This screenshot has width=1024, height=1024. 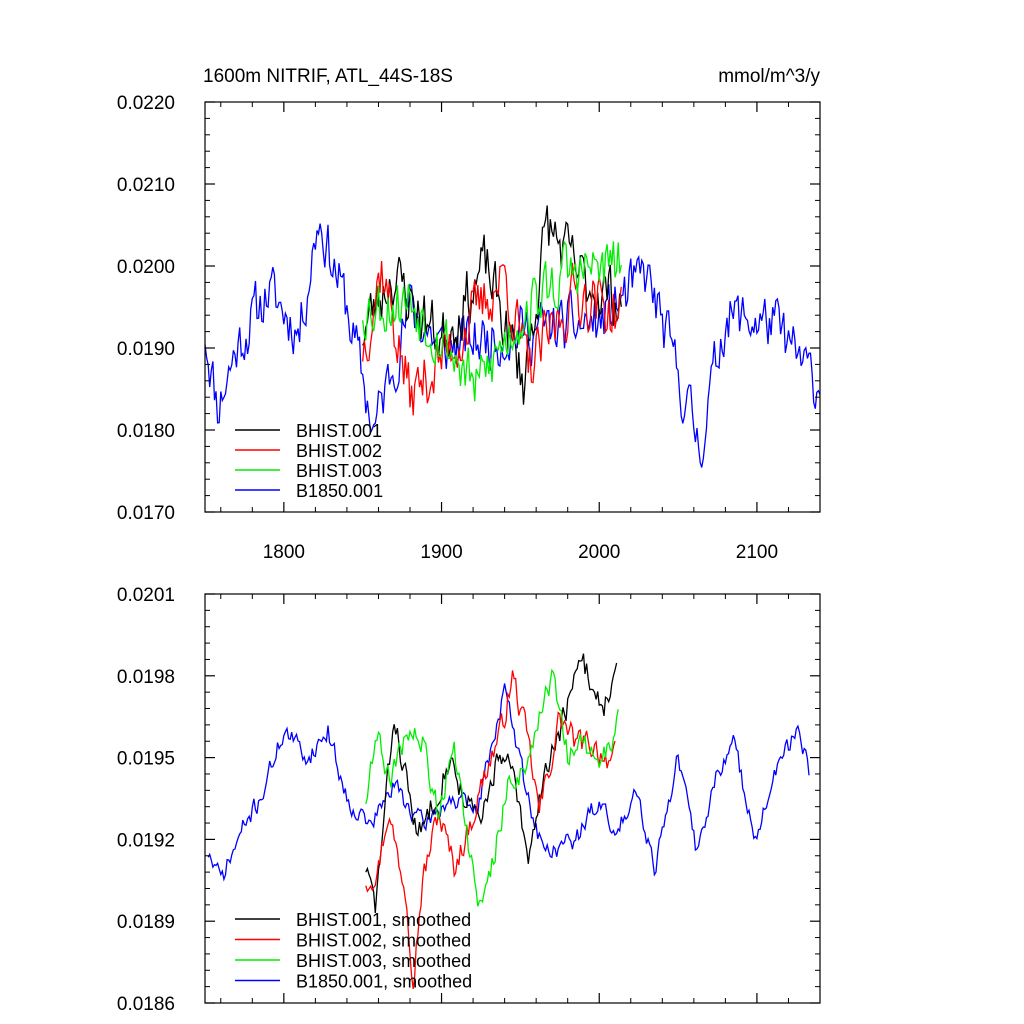 I want to click on y-tick-label: 0.0189, so click(x=146, y=922).